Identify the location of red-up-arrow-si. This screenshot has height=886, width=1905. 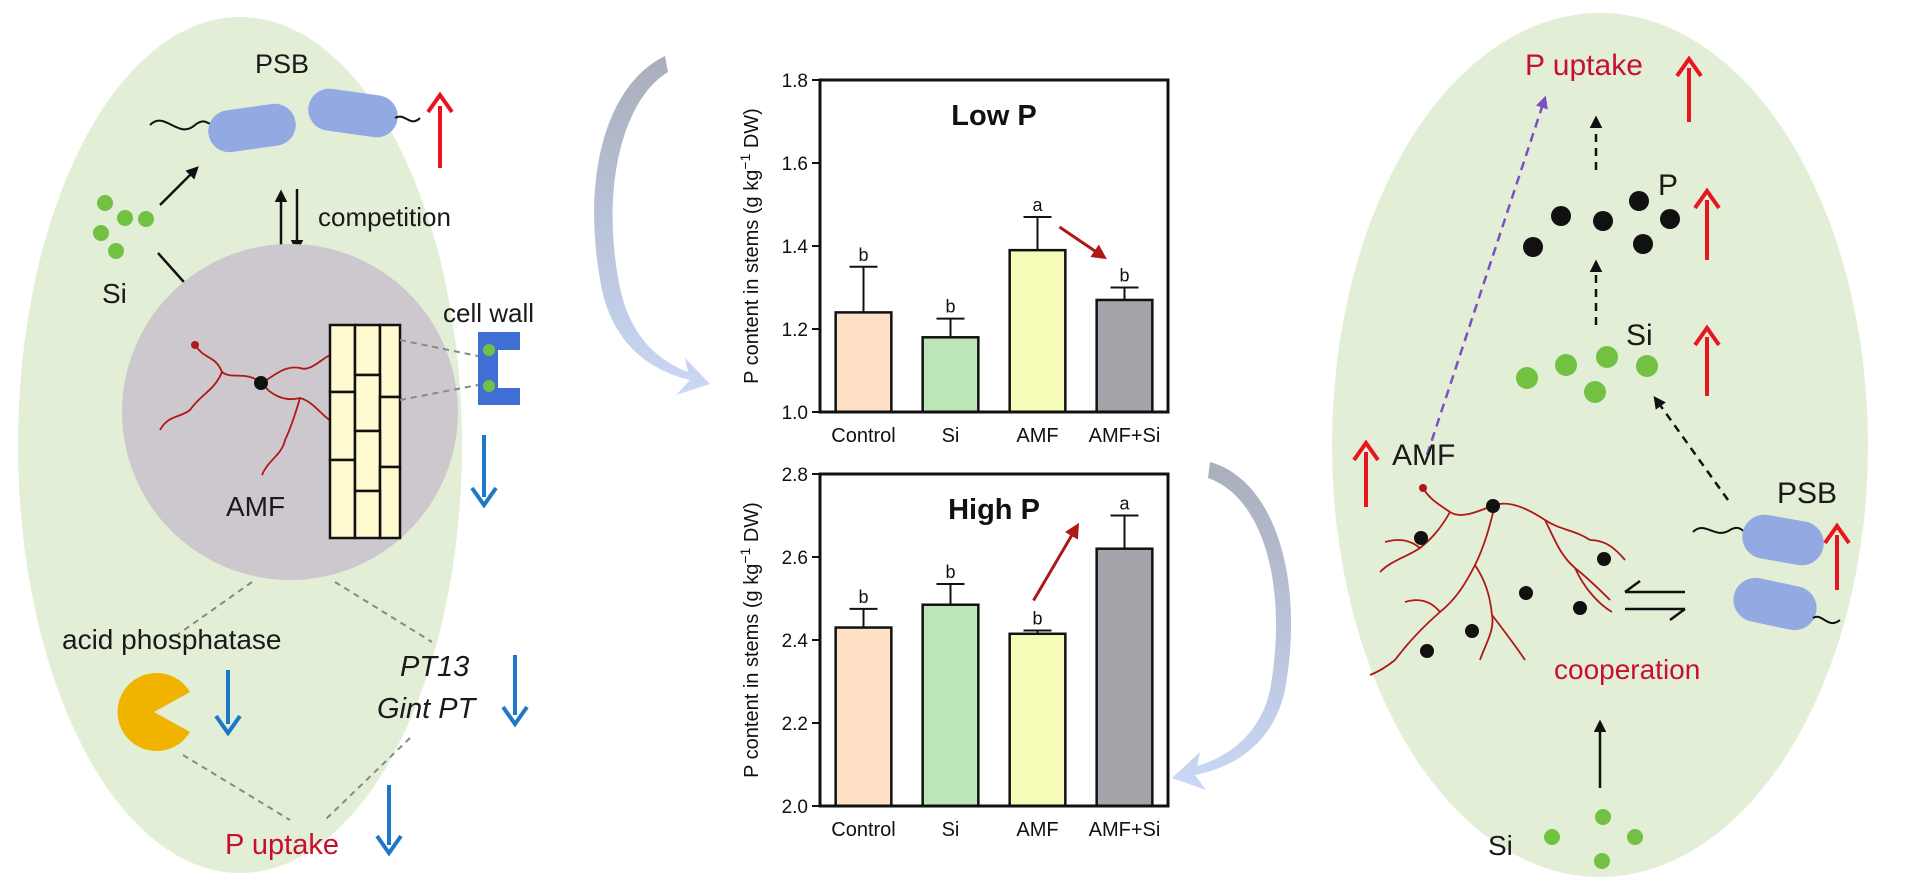
(1707, 360).